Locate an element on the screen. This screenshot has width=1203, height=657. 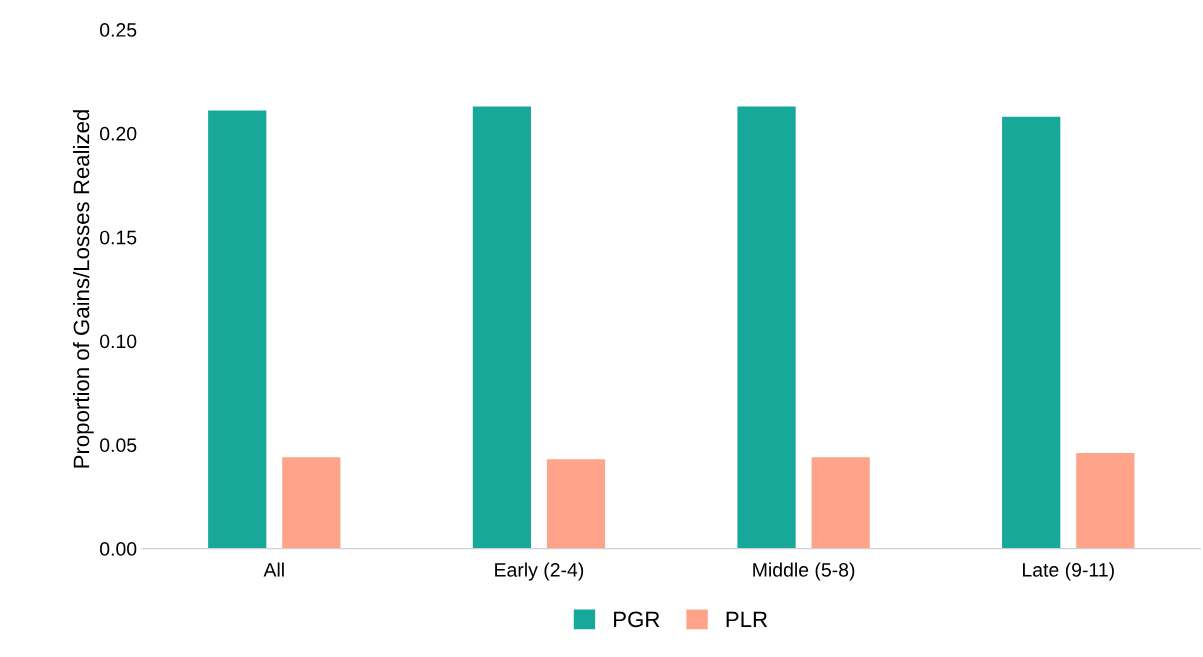
y-tick-label: 0.00 is located at coordinates (118, 549).